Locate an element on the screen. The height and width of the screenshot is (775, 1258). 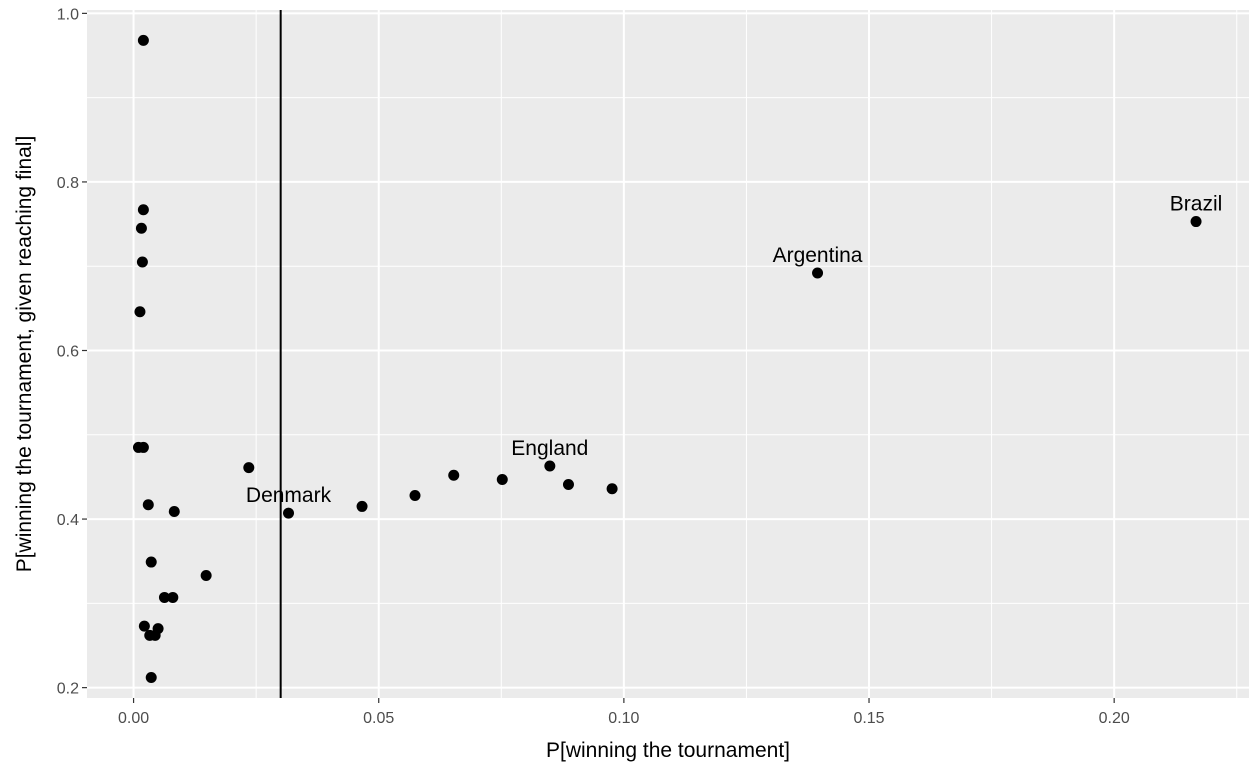
x-tick-label: 0.15 is located at coordinates (868, 718).